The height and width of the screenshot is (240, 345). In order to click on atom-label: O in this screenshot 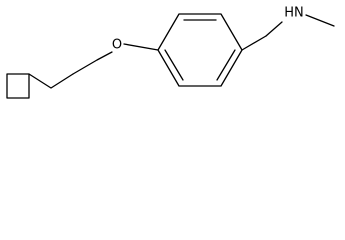, I will do `click(117, 45)`.